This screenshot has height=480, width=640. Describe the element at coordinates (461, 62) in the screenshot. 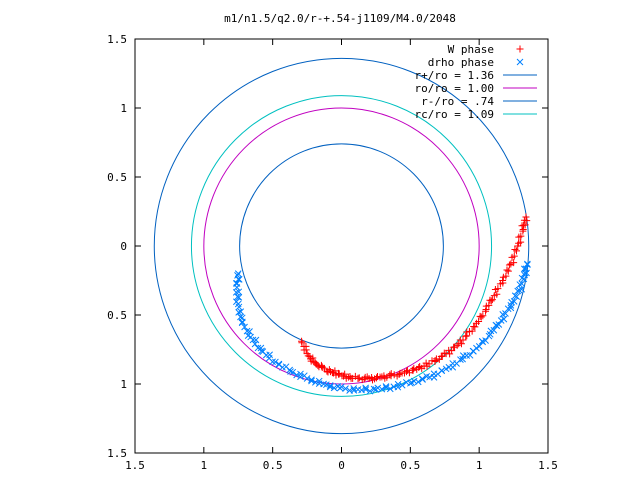

I see `legend-label: drho phase` at that location.